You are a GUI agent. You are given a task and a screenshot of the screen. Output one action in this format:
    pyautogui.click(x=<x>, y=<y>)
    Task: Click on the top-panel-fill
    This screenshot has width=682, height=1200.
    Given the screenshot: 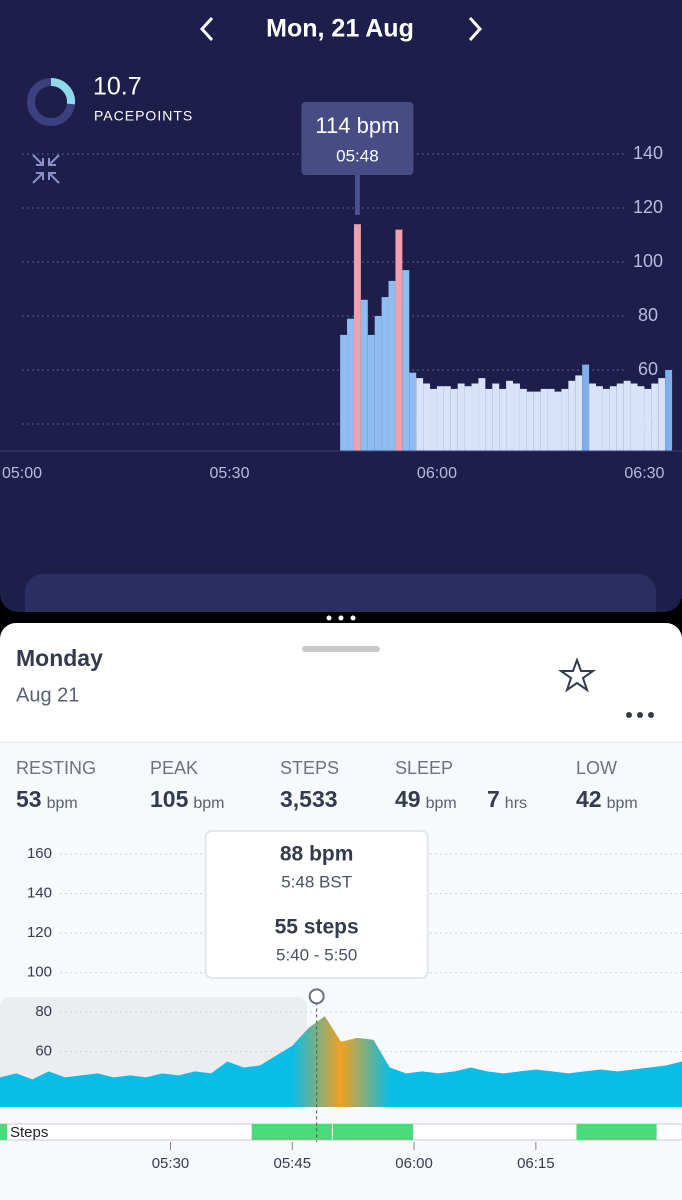 What is the action you would take?
    pyautogui.click(x=341, y=20)
    